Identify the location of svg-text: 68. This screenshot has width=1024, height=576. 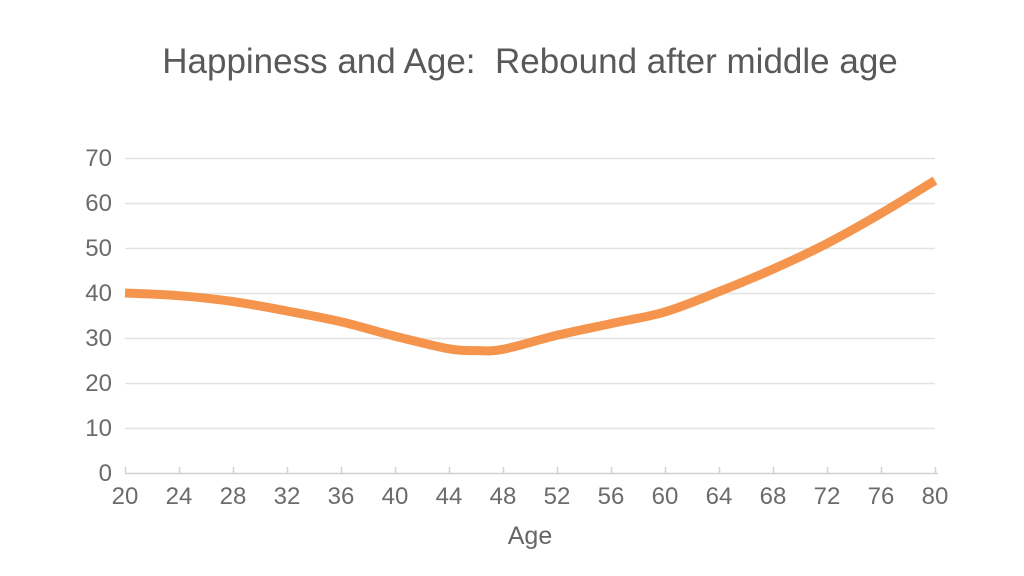
(773, 496).